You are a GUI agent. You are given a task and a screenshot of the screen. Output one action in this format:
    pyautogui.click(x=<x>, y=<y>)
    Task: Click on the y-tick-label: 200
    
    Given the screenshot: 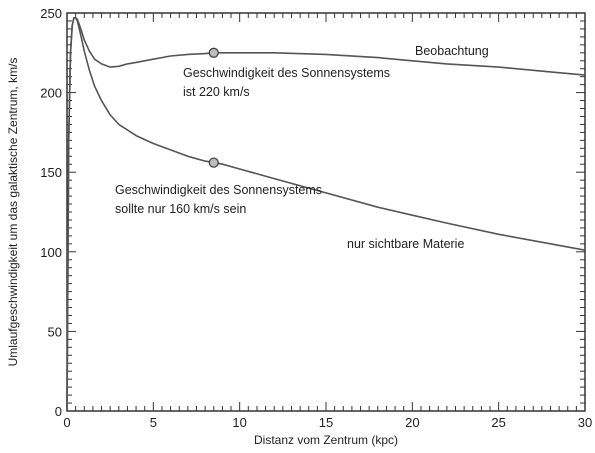 What is the action you would take?
    pyautogui.click(x=51, y=93)
    